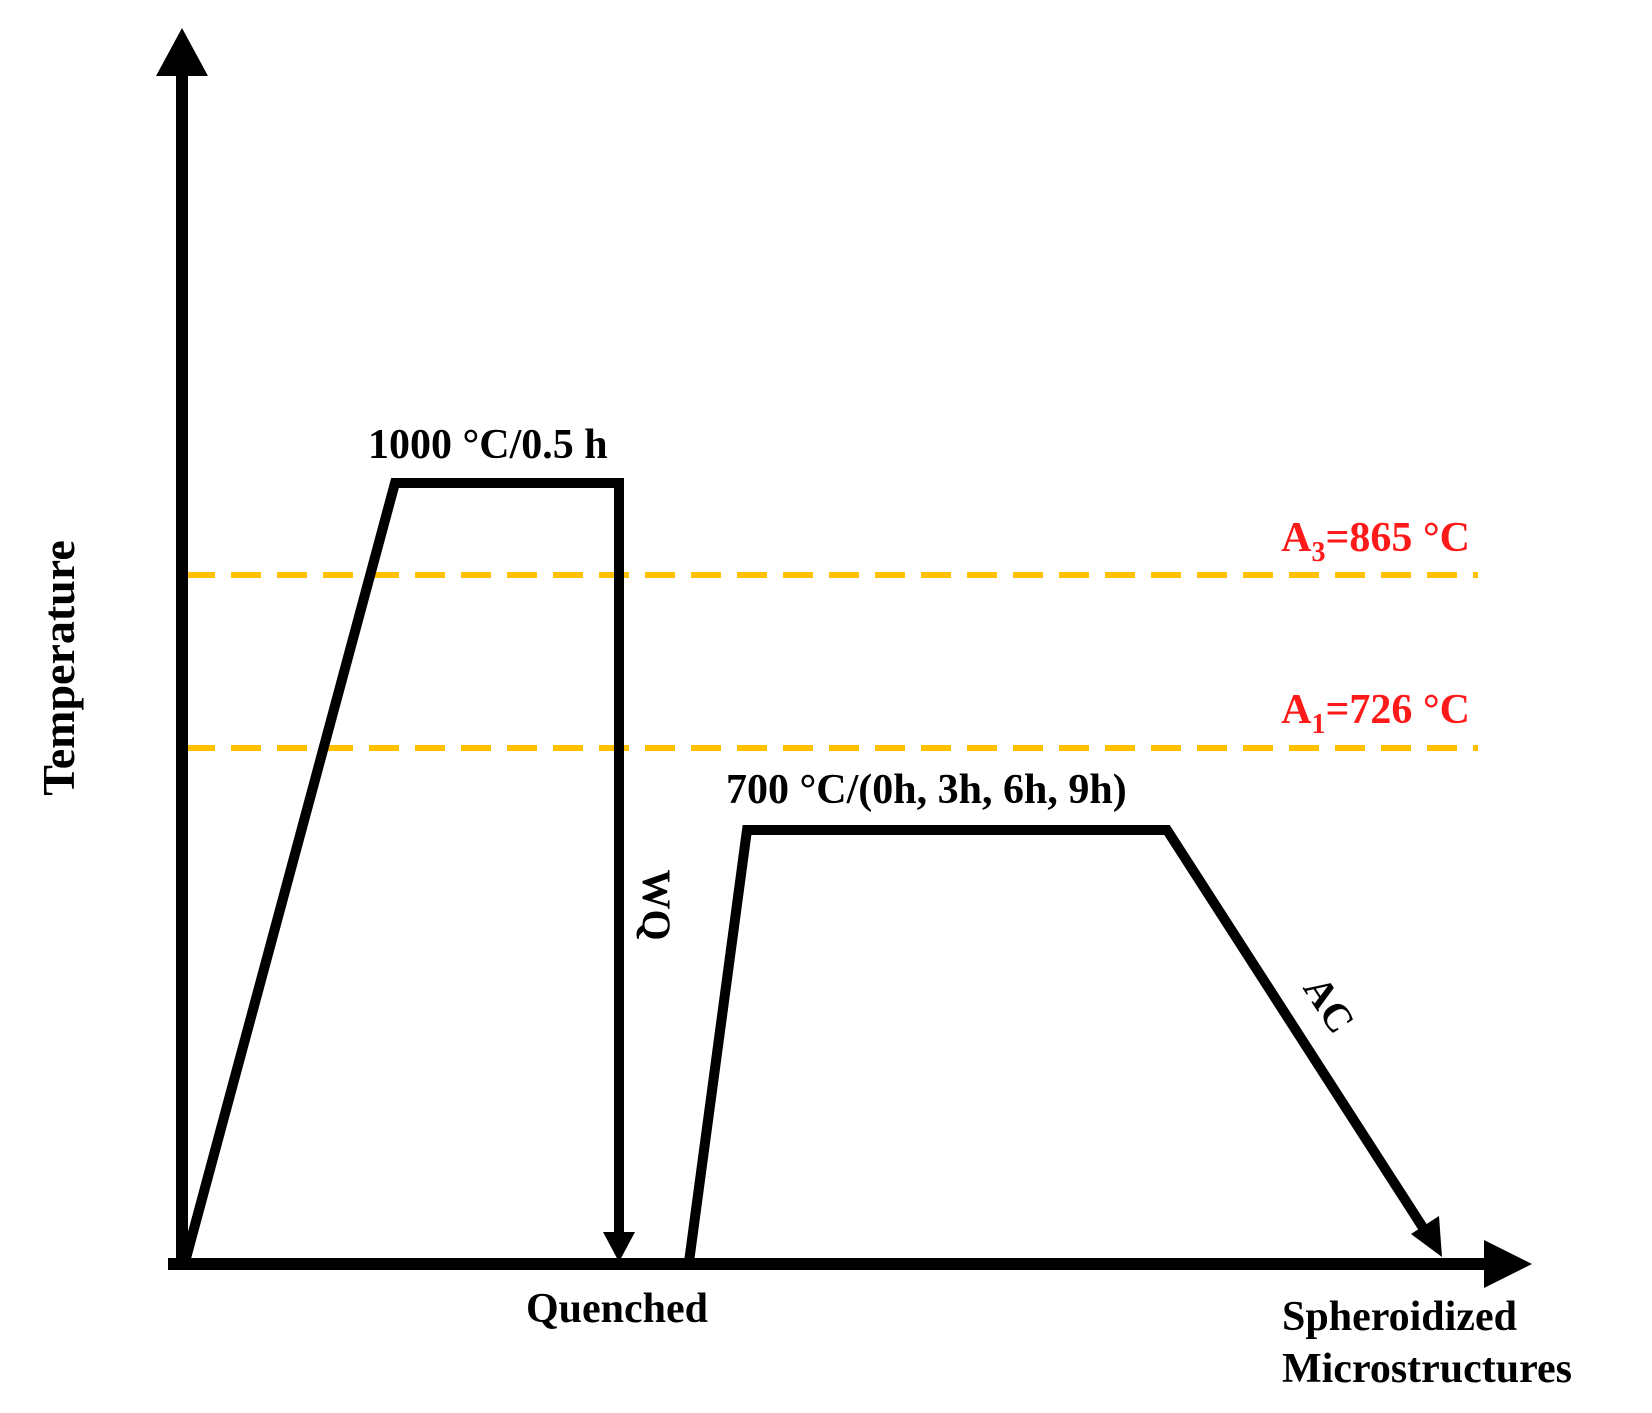 This screenshot has height=1413, width=1652. Describe the element at coordinates (58, 668) in the screenshot. I see `y-axis-label: Temperature` at that location.